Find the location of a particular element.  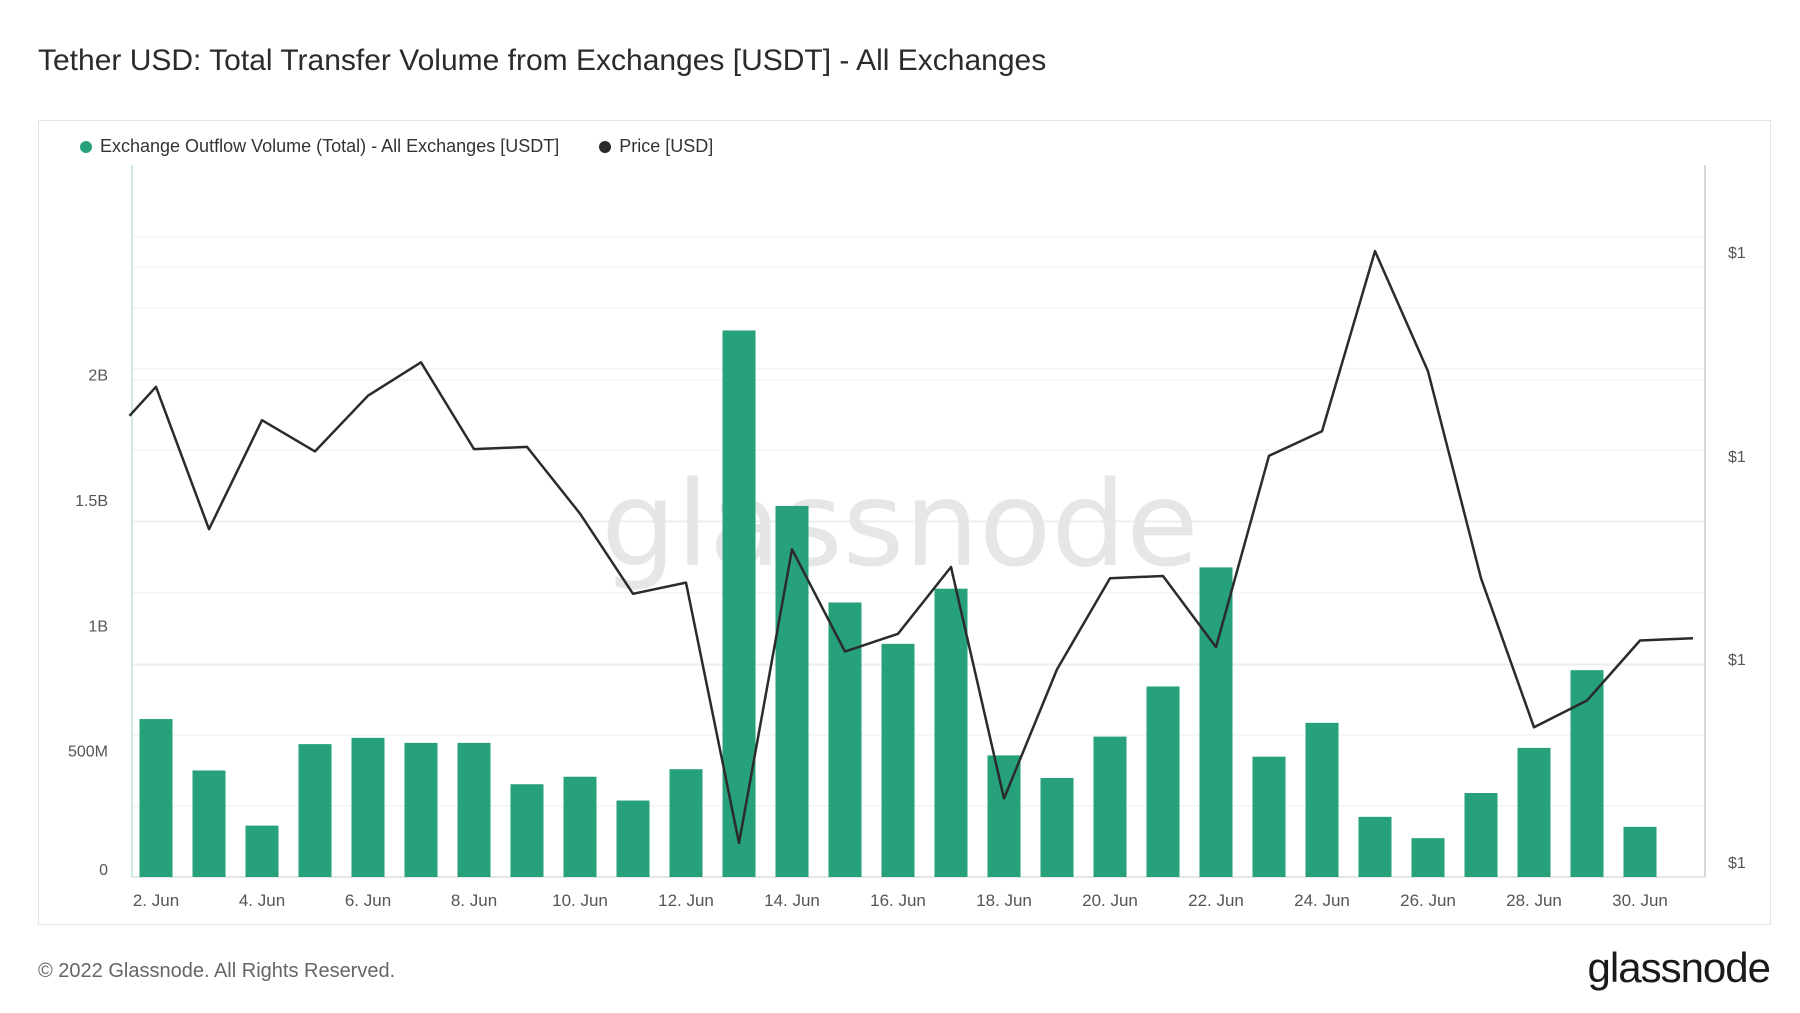

x-tick-label: 8. Jun is located at coordinates (474, 900).